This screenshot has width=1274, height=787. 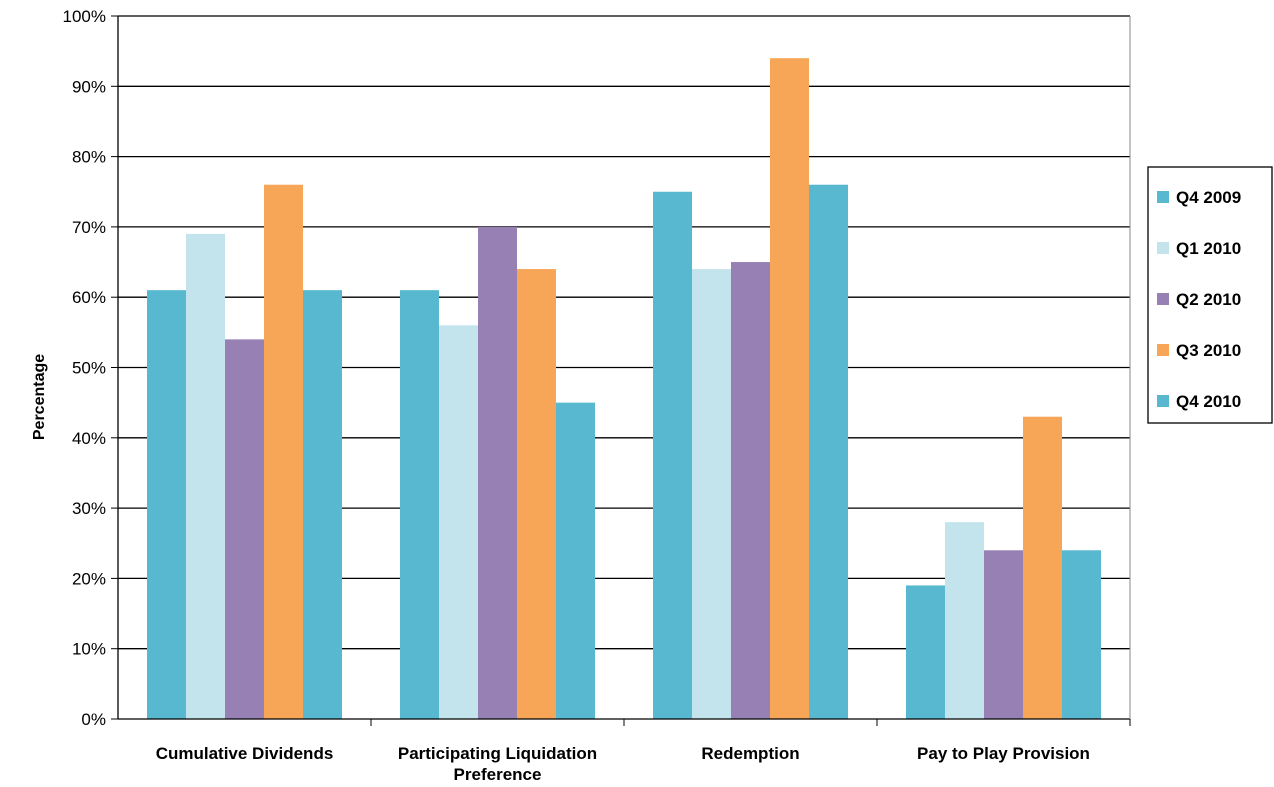 I want to click on y-tick-label: 50%, so click(x=89, y=368).